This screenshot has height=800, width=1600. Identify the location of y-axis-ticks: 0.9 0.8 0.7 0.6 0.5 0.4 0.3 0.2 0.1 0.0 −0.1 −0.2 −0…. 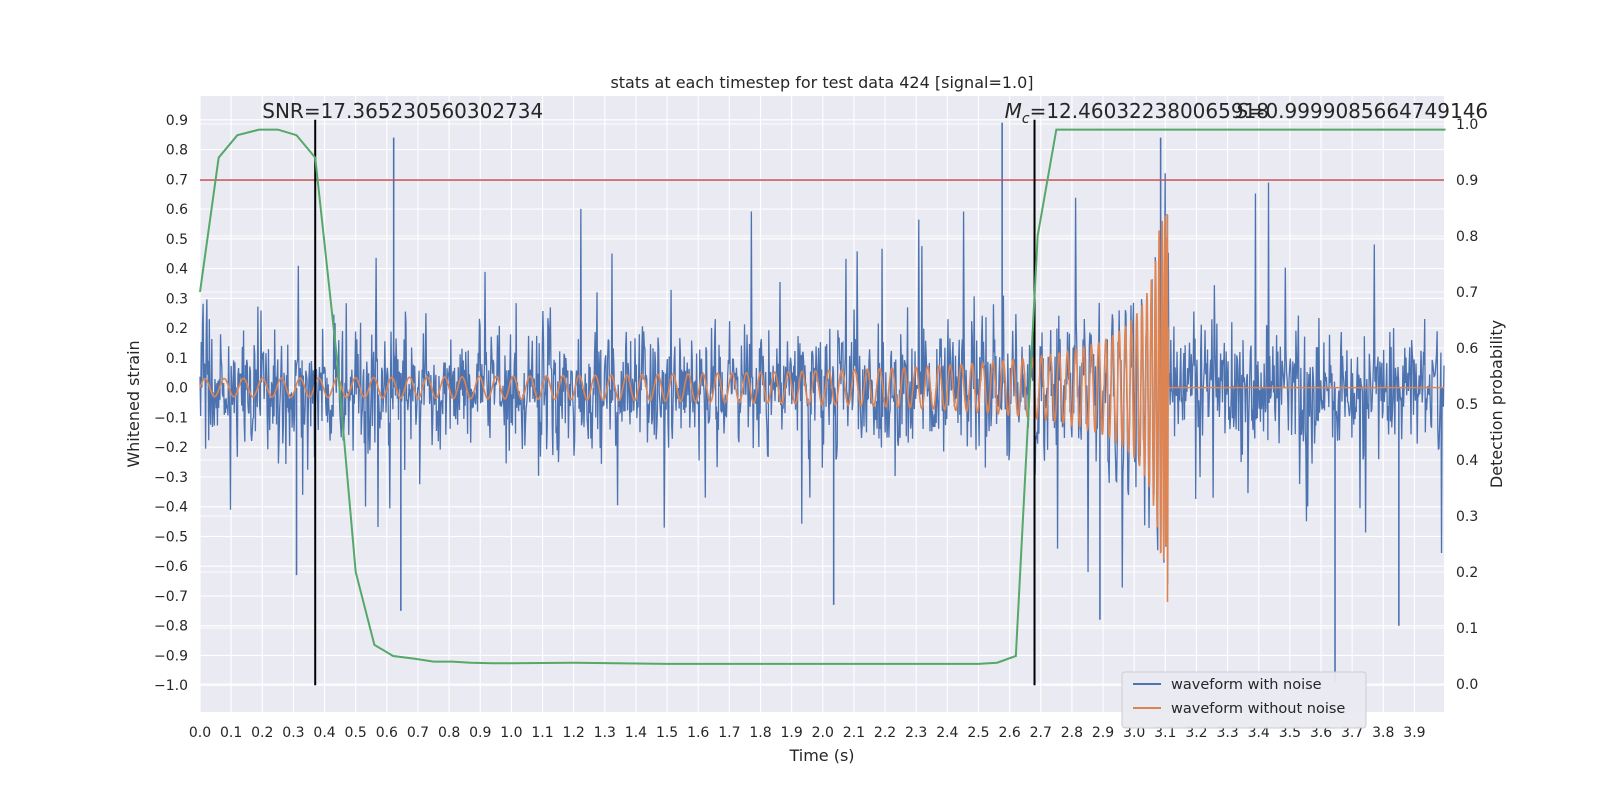
(171, 403).